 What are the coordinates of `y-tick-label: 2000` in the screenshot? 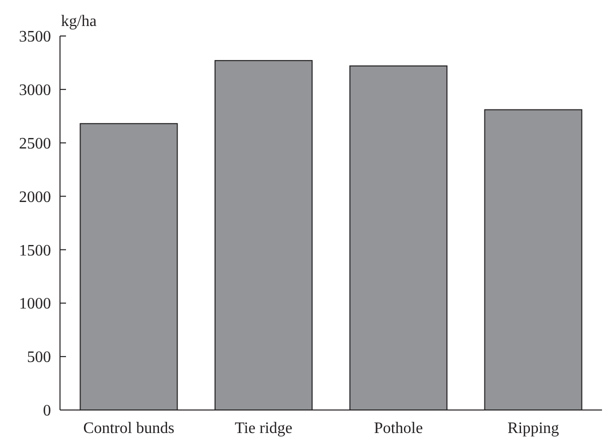 It's located at (35, 197).